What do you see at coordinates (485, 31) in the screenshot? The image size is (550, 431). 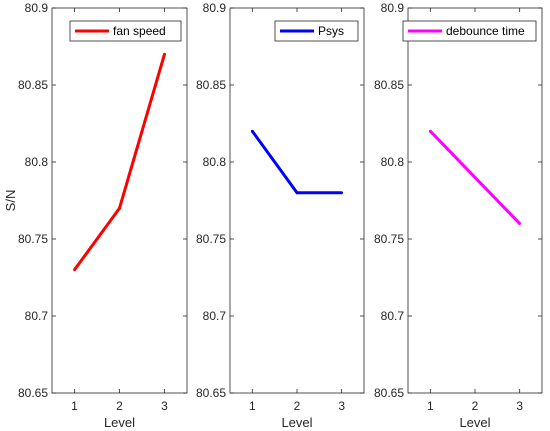 I see `legend-label: debounce time` at bounding box center [485, 31].